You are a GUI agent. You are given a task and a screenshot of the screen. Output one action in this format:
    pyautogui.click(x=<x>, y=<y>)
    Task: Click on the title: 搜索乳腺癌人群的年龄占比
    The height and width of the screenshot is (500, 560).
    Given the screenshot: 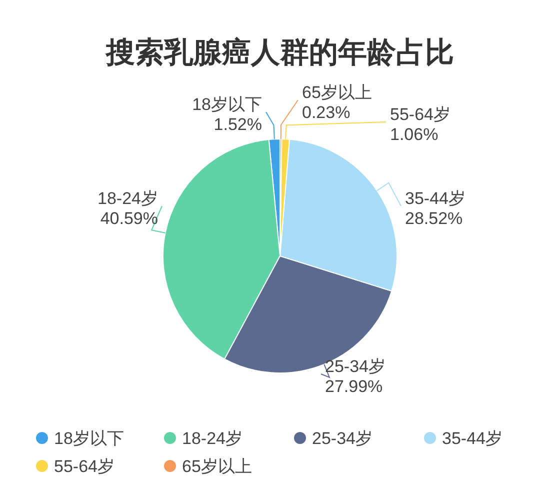 What is the action you would take?
    pyautogui.click(x=280, y=53)
    